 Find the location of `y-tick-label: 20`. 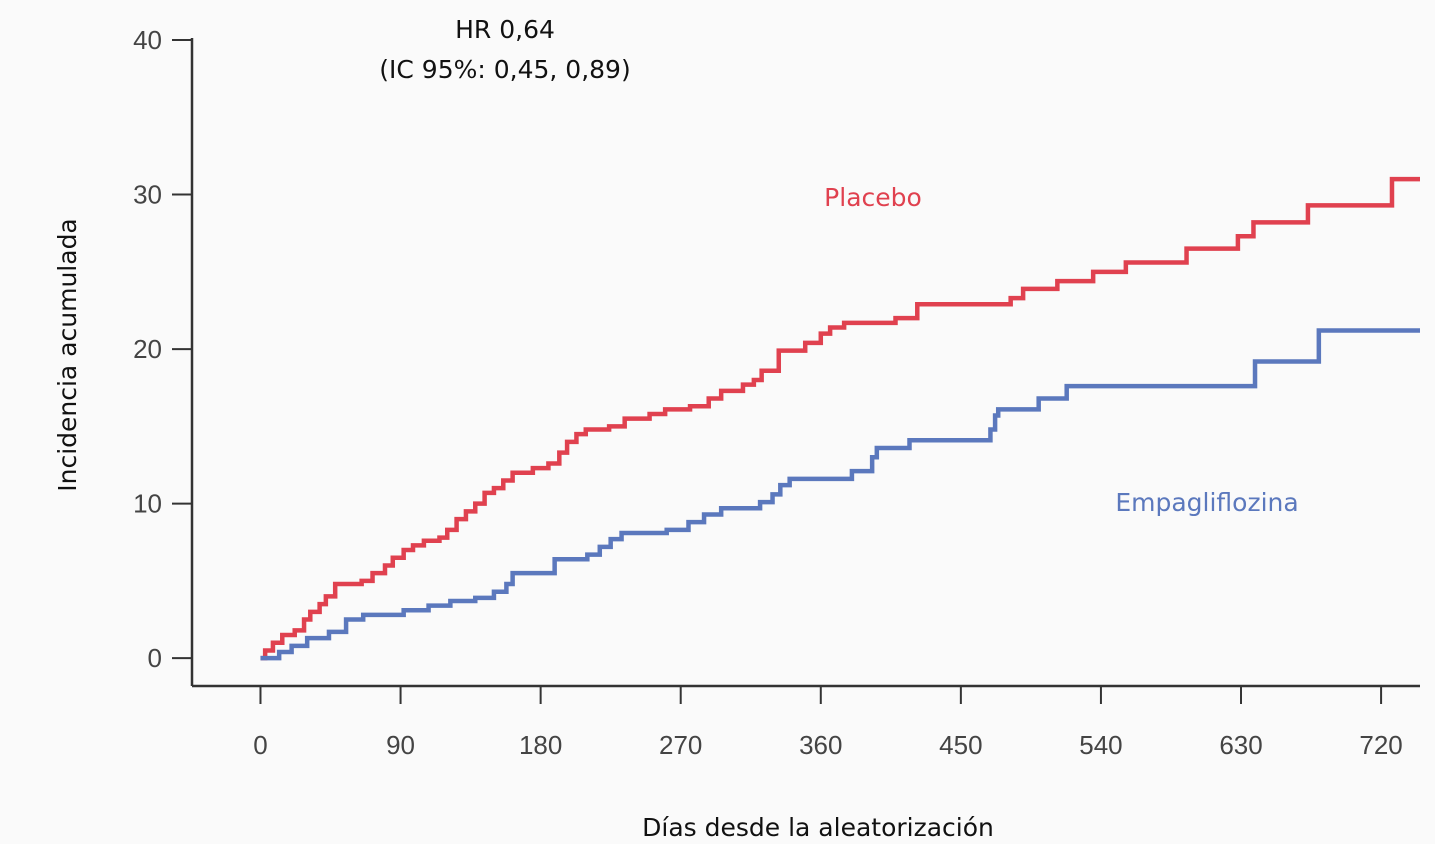

y-tick-label: 20 is located at coordinates (147, 349).